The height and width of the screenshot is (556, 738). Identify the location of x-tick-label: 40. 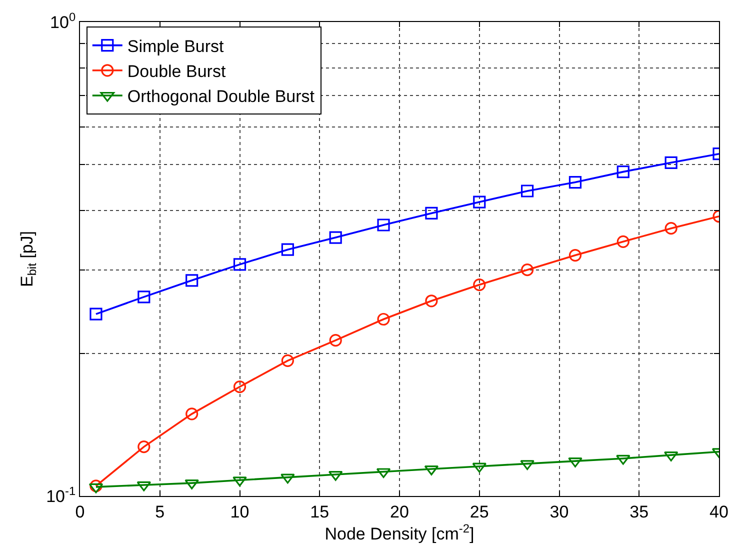
(719, 512).